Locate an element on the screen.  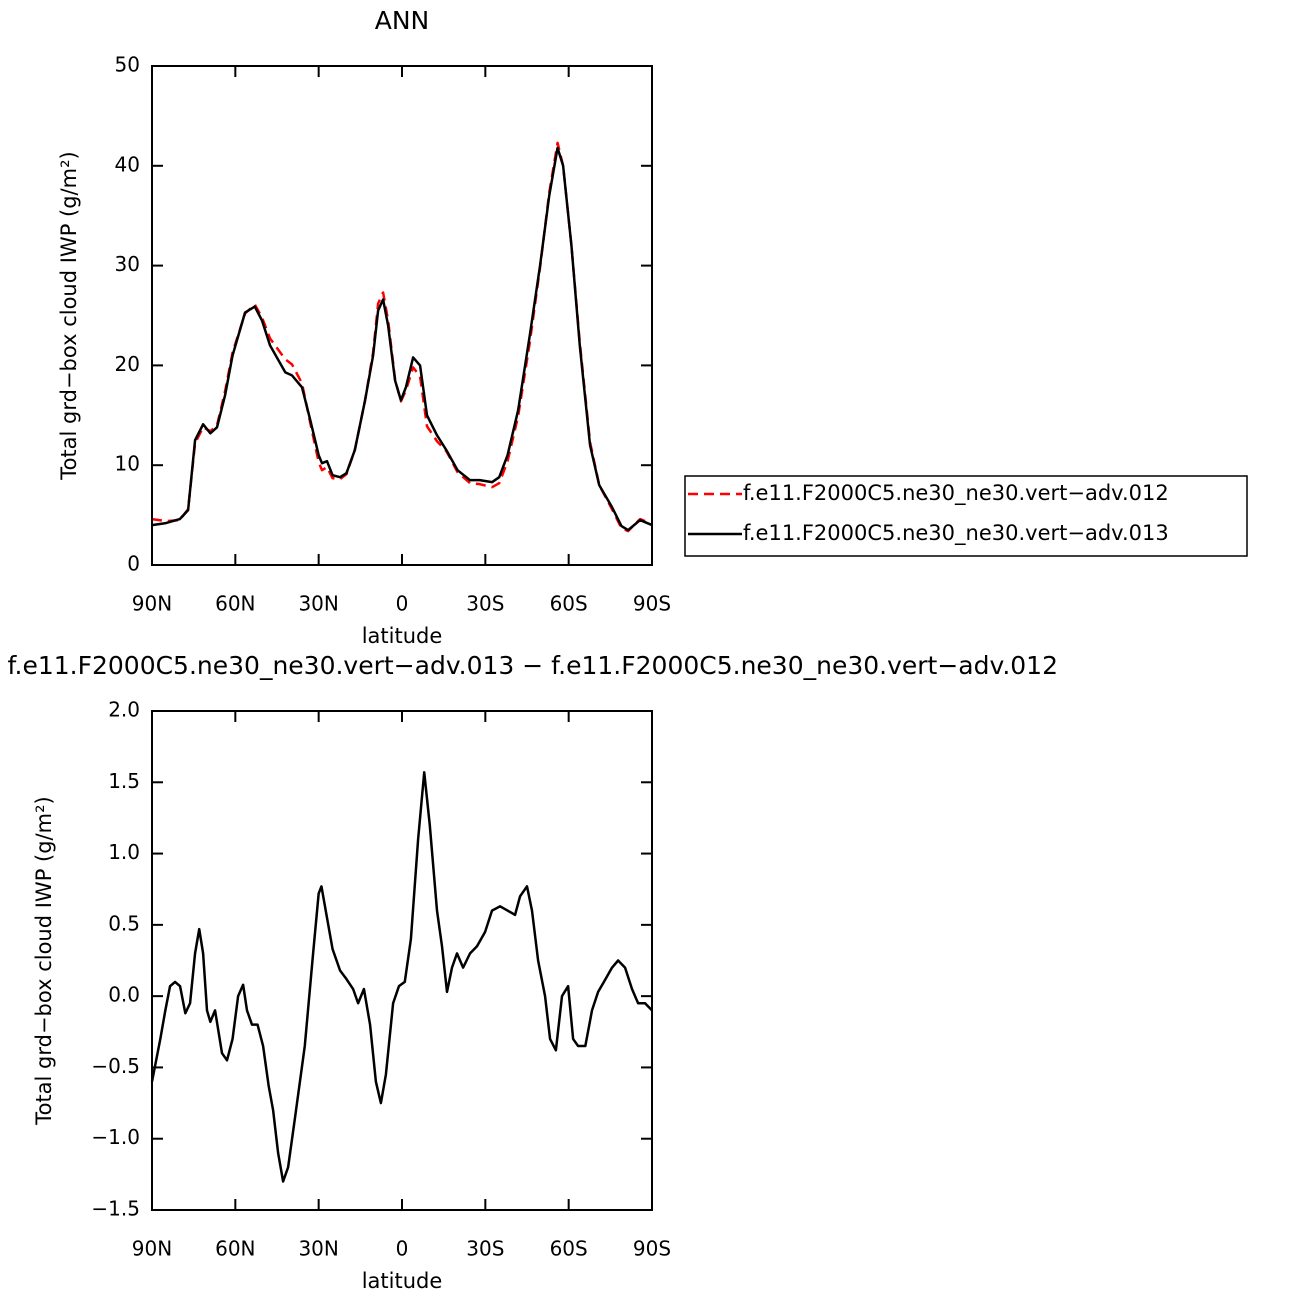
y-tick-label: 50 is located at coordinates (127, 65).